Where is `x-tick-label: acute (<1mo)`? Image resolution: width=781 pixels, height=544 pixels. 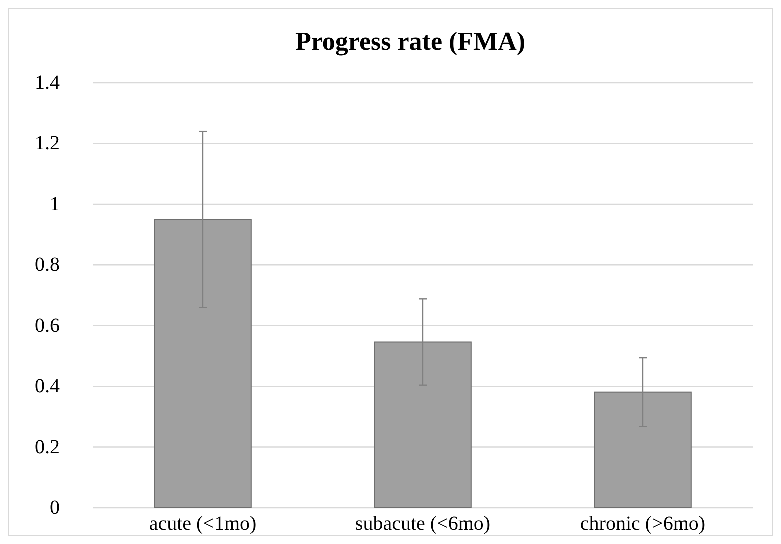 x-tick-label: acute (<1mo) is located at coordinates (203, 524).